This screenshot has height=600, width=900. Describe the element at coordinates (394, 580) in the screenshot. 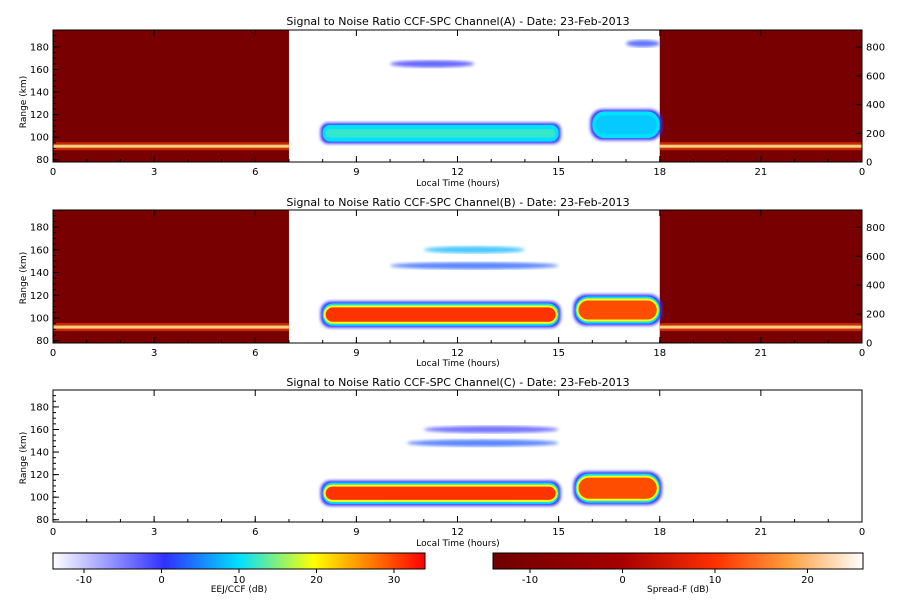

I see `colorbar-tick-label: 30` at that location.